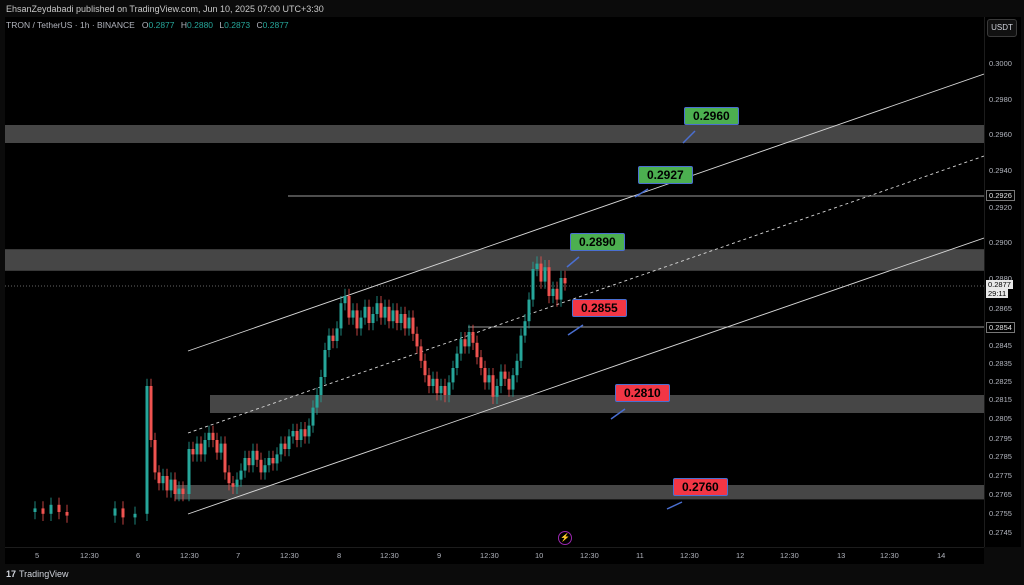  I want to click on price-tick: 0.2755, so click(1000, 513).